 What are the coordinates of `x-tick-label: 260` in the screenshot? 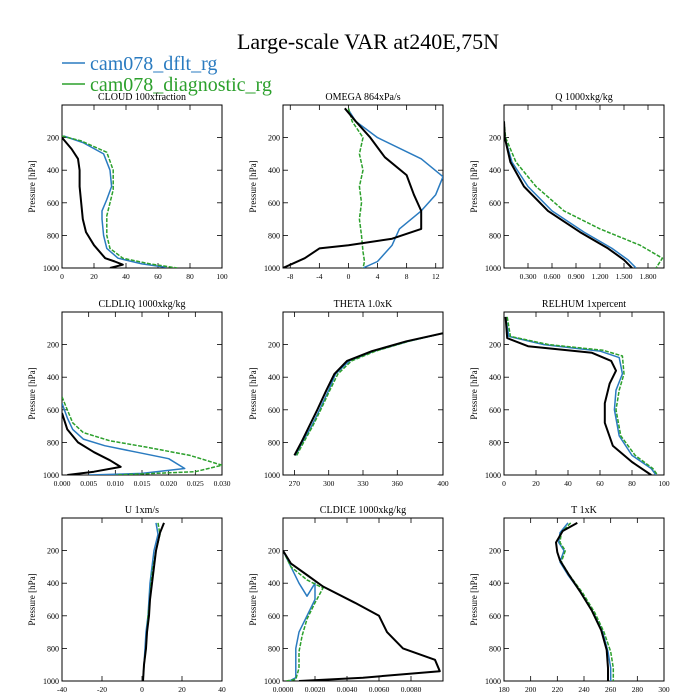 It's located at (611, 689).